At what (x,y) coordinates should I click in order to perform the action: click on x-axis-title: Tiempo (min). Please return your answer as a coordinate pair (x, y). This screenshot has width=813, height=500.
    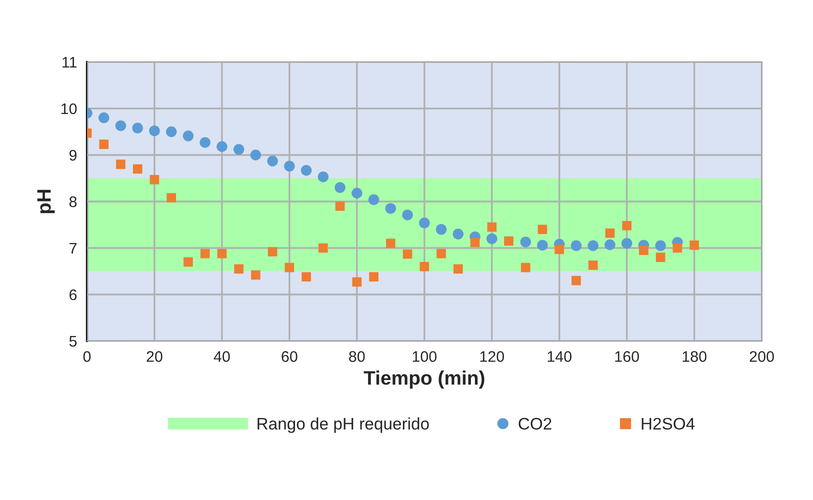
    Looking at the image, I should click on (424, 379).